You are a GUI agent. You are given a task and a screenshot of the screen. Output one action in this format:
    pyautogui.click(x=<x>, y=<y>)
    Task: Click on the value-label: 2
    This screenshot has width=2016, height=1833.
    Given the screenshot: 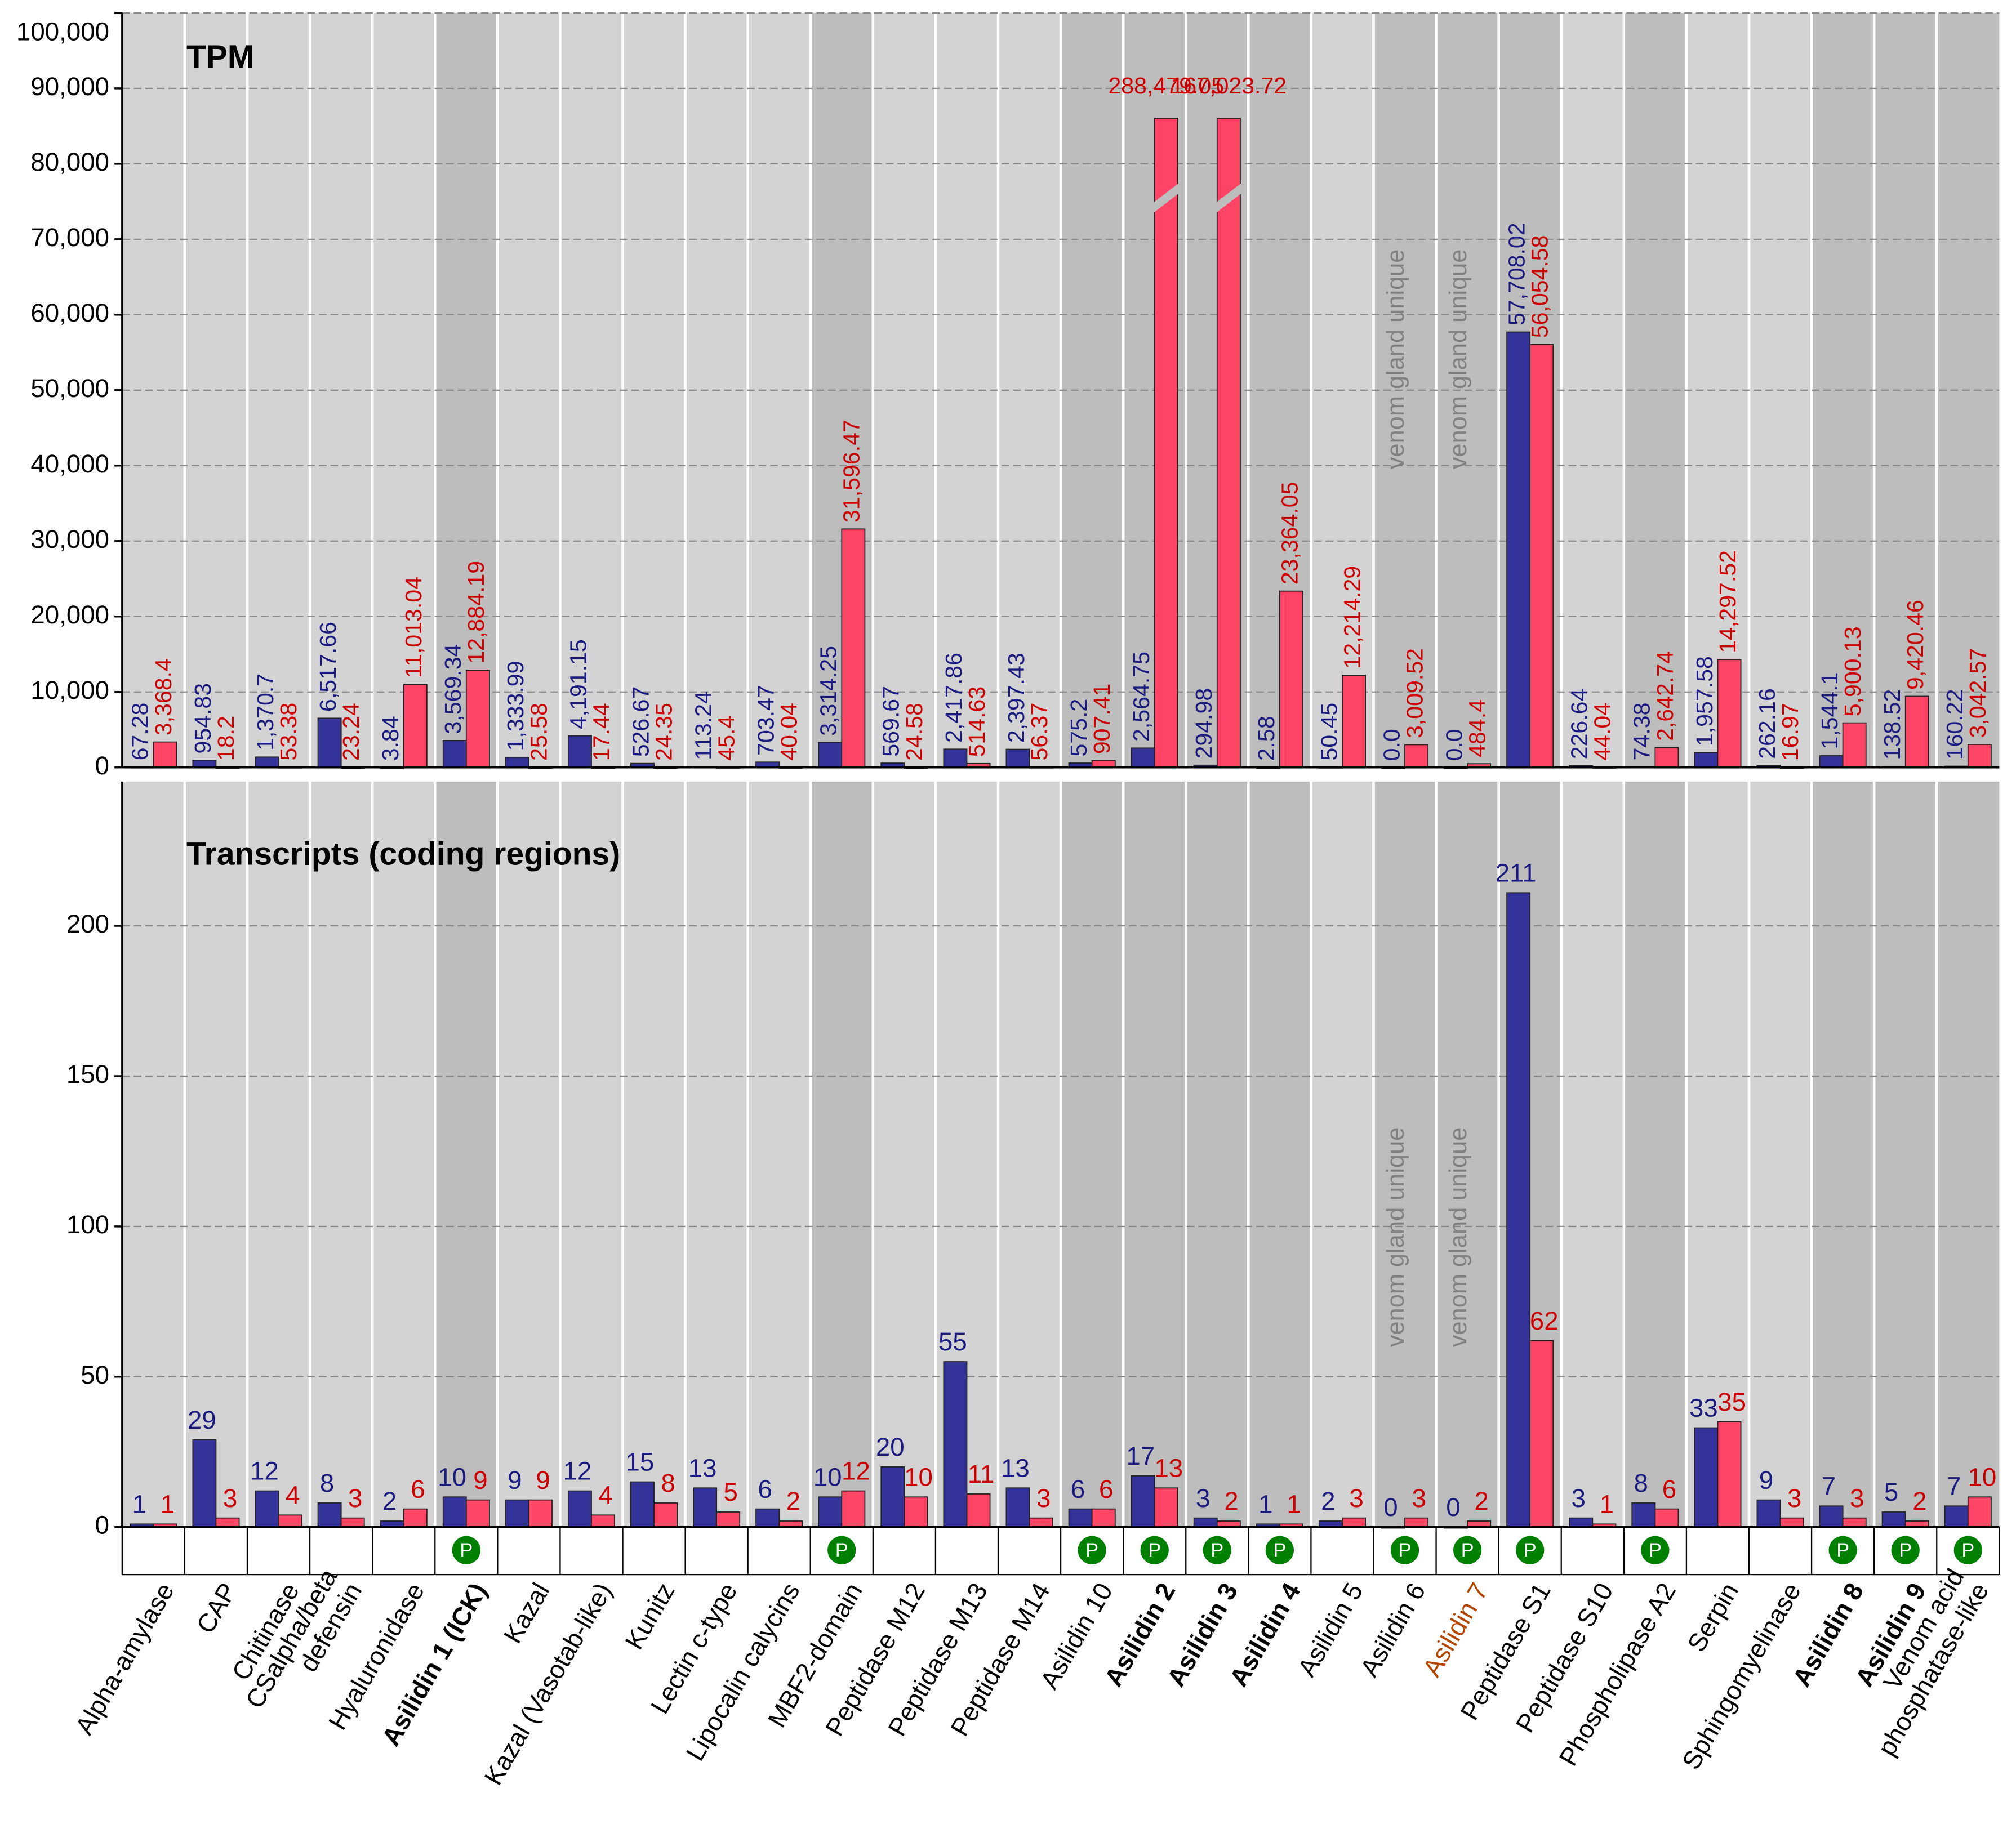 What is the action you would take?
    pyautogui.click(x=1482, y=1501)
    